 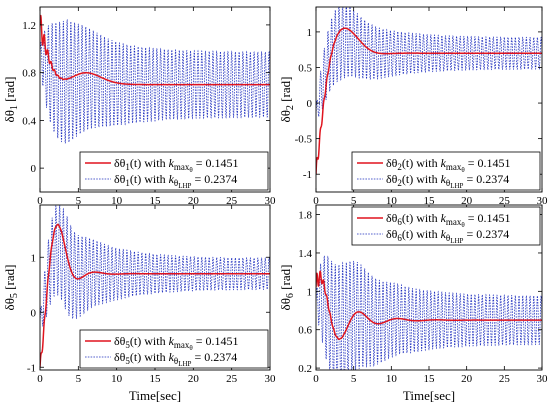 What do you see at coordinates (29, 26) in the screenshot?
I see `y-tick-label: 1.2` at bounding box center [29, 26].